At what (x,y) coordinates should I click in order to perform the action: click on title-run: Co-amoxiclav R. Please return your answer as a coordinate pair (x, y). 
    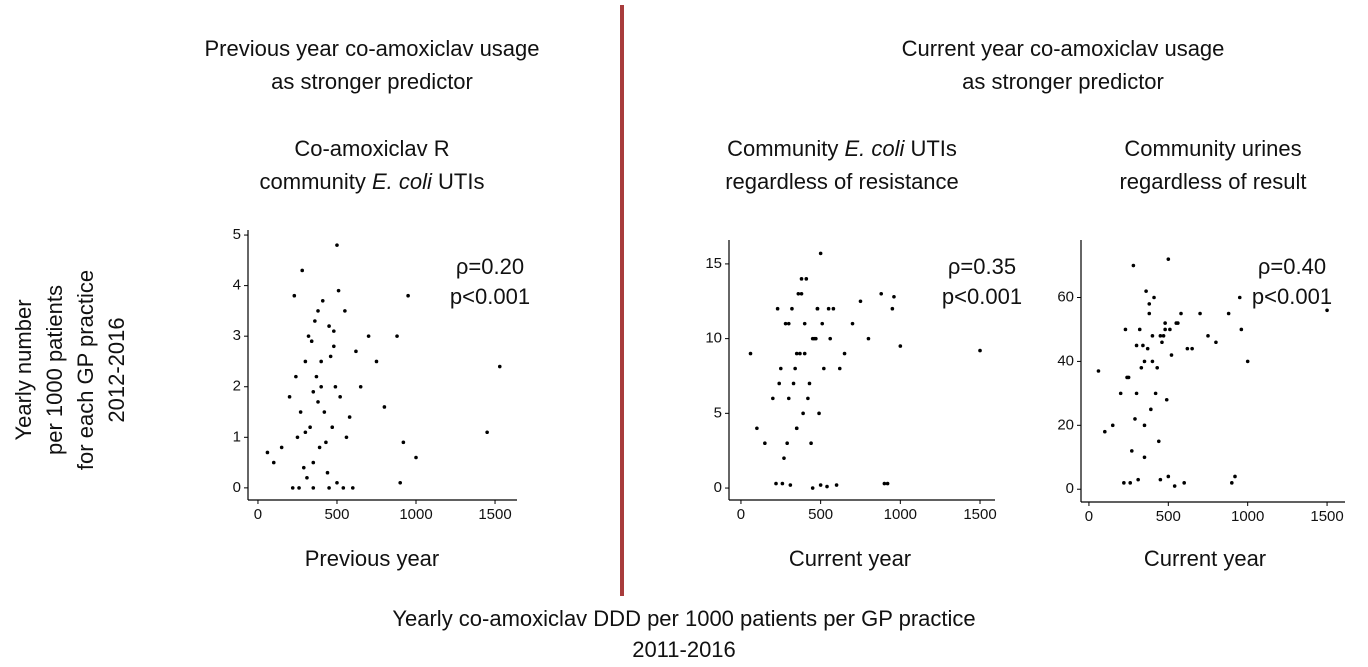
    Looking at the image, I should click on (371, 148).